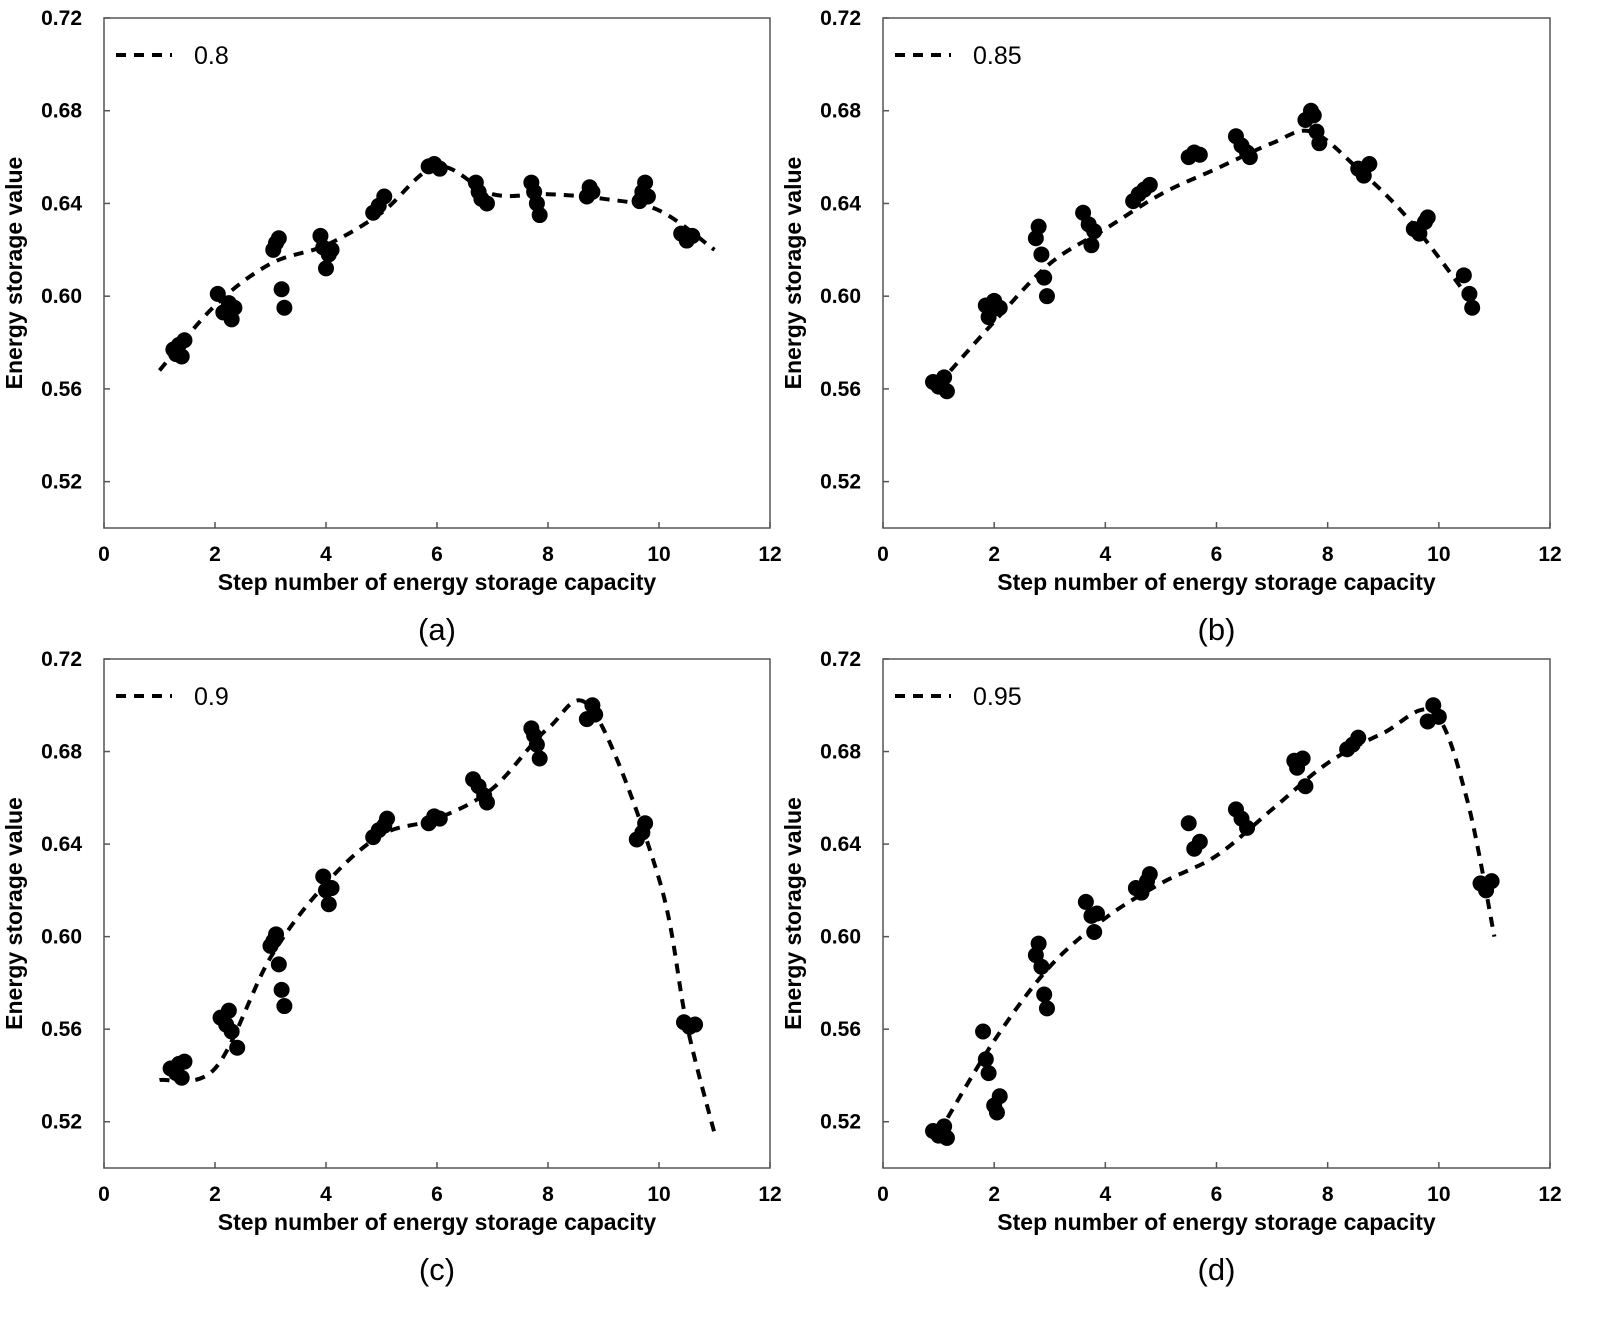 The height and width of the screenshot is (1319, 1605). What do you see at coordinates (840, 18) in the screenshot?
I see `y-tick-label: 0.72` at bounding box center [840, 18].